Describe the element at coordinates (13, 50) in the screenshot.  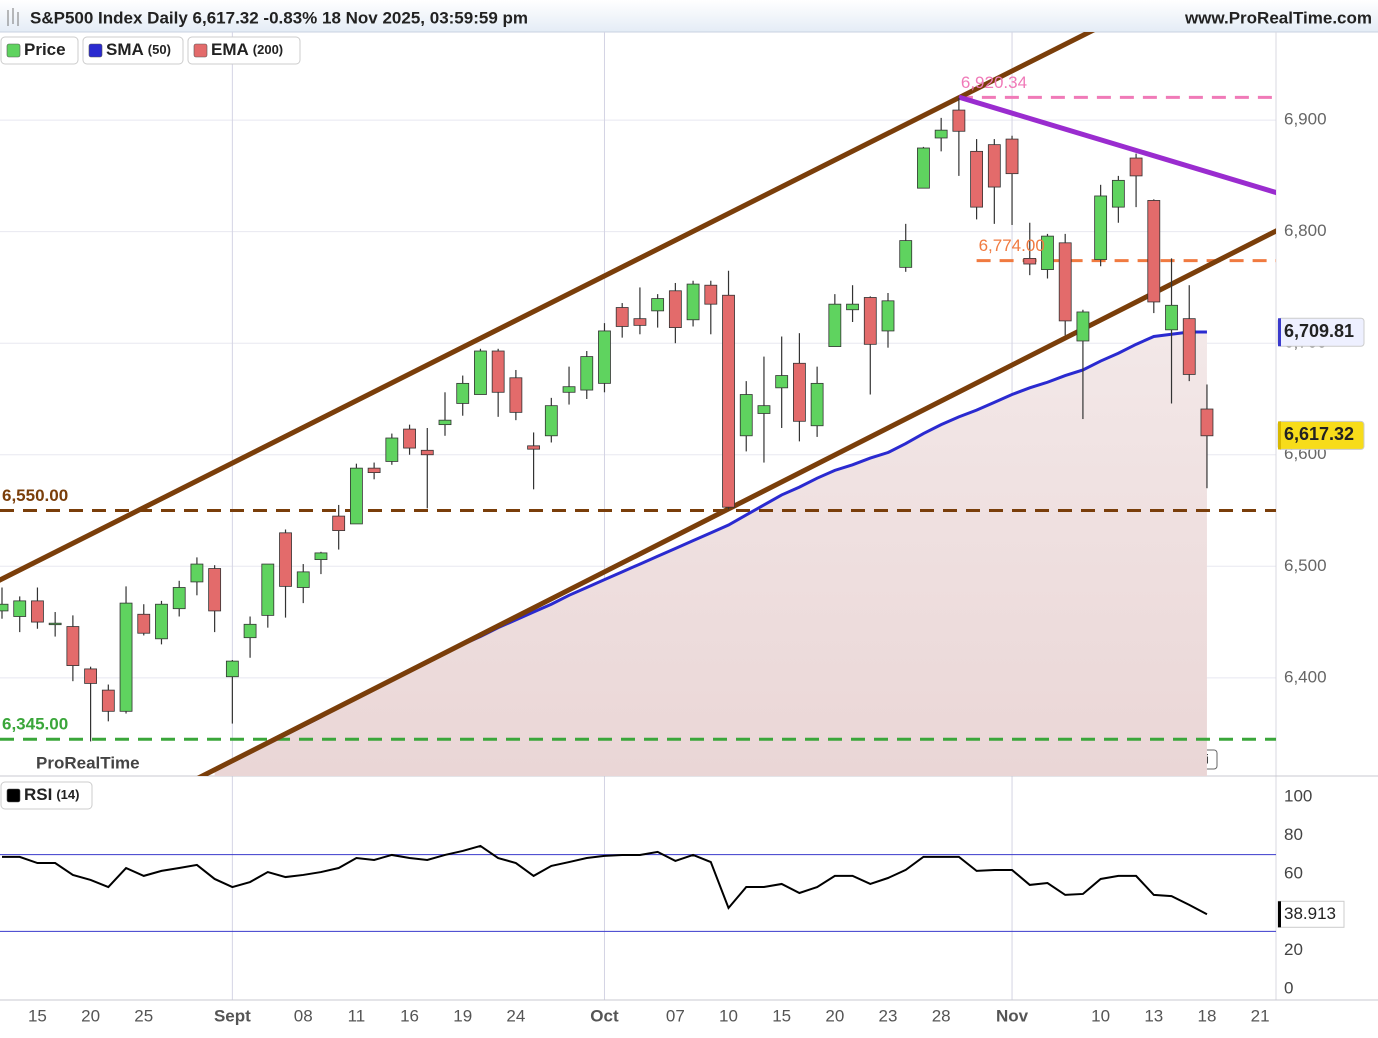
I see `legend-price-swatch` at that location.